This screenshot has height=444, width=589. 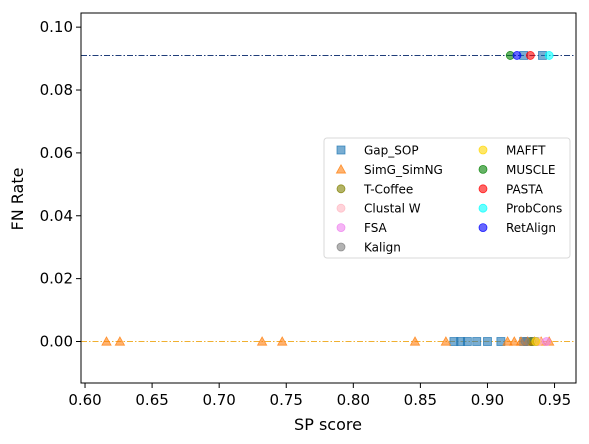 I want to click on legend-label-4: FSA, so click(x=376, y=228).